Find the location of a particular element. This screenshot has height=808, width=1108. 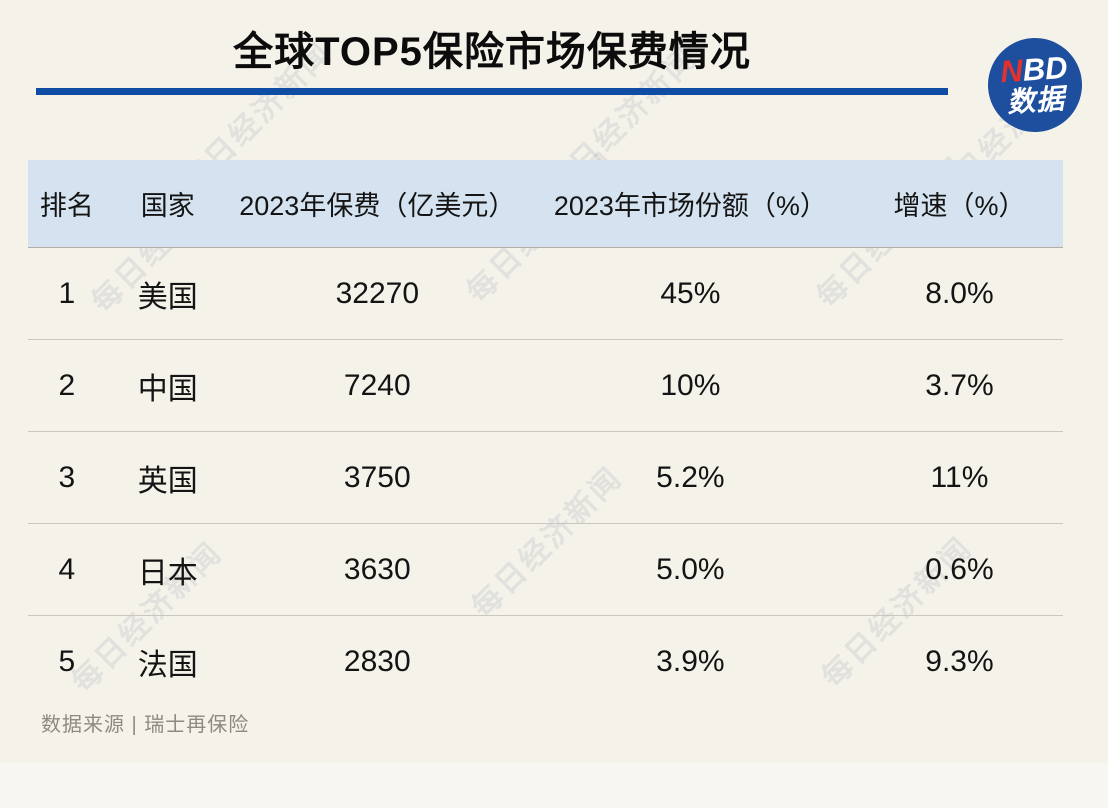

column-header-market-share: 2023年市场份额（%） is located at coordinates (690, 206).